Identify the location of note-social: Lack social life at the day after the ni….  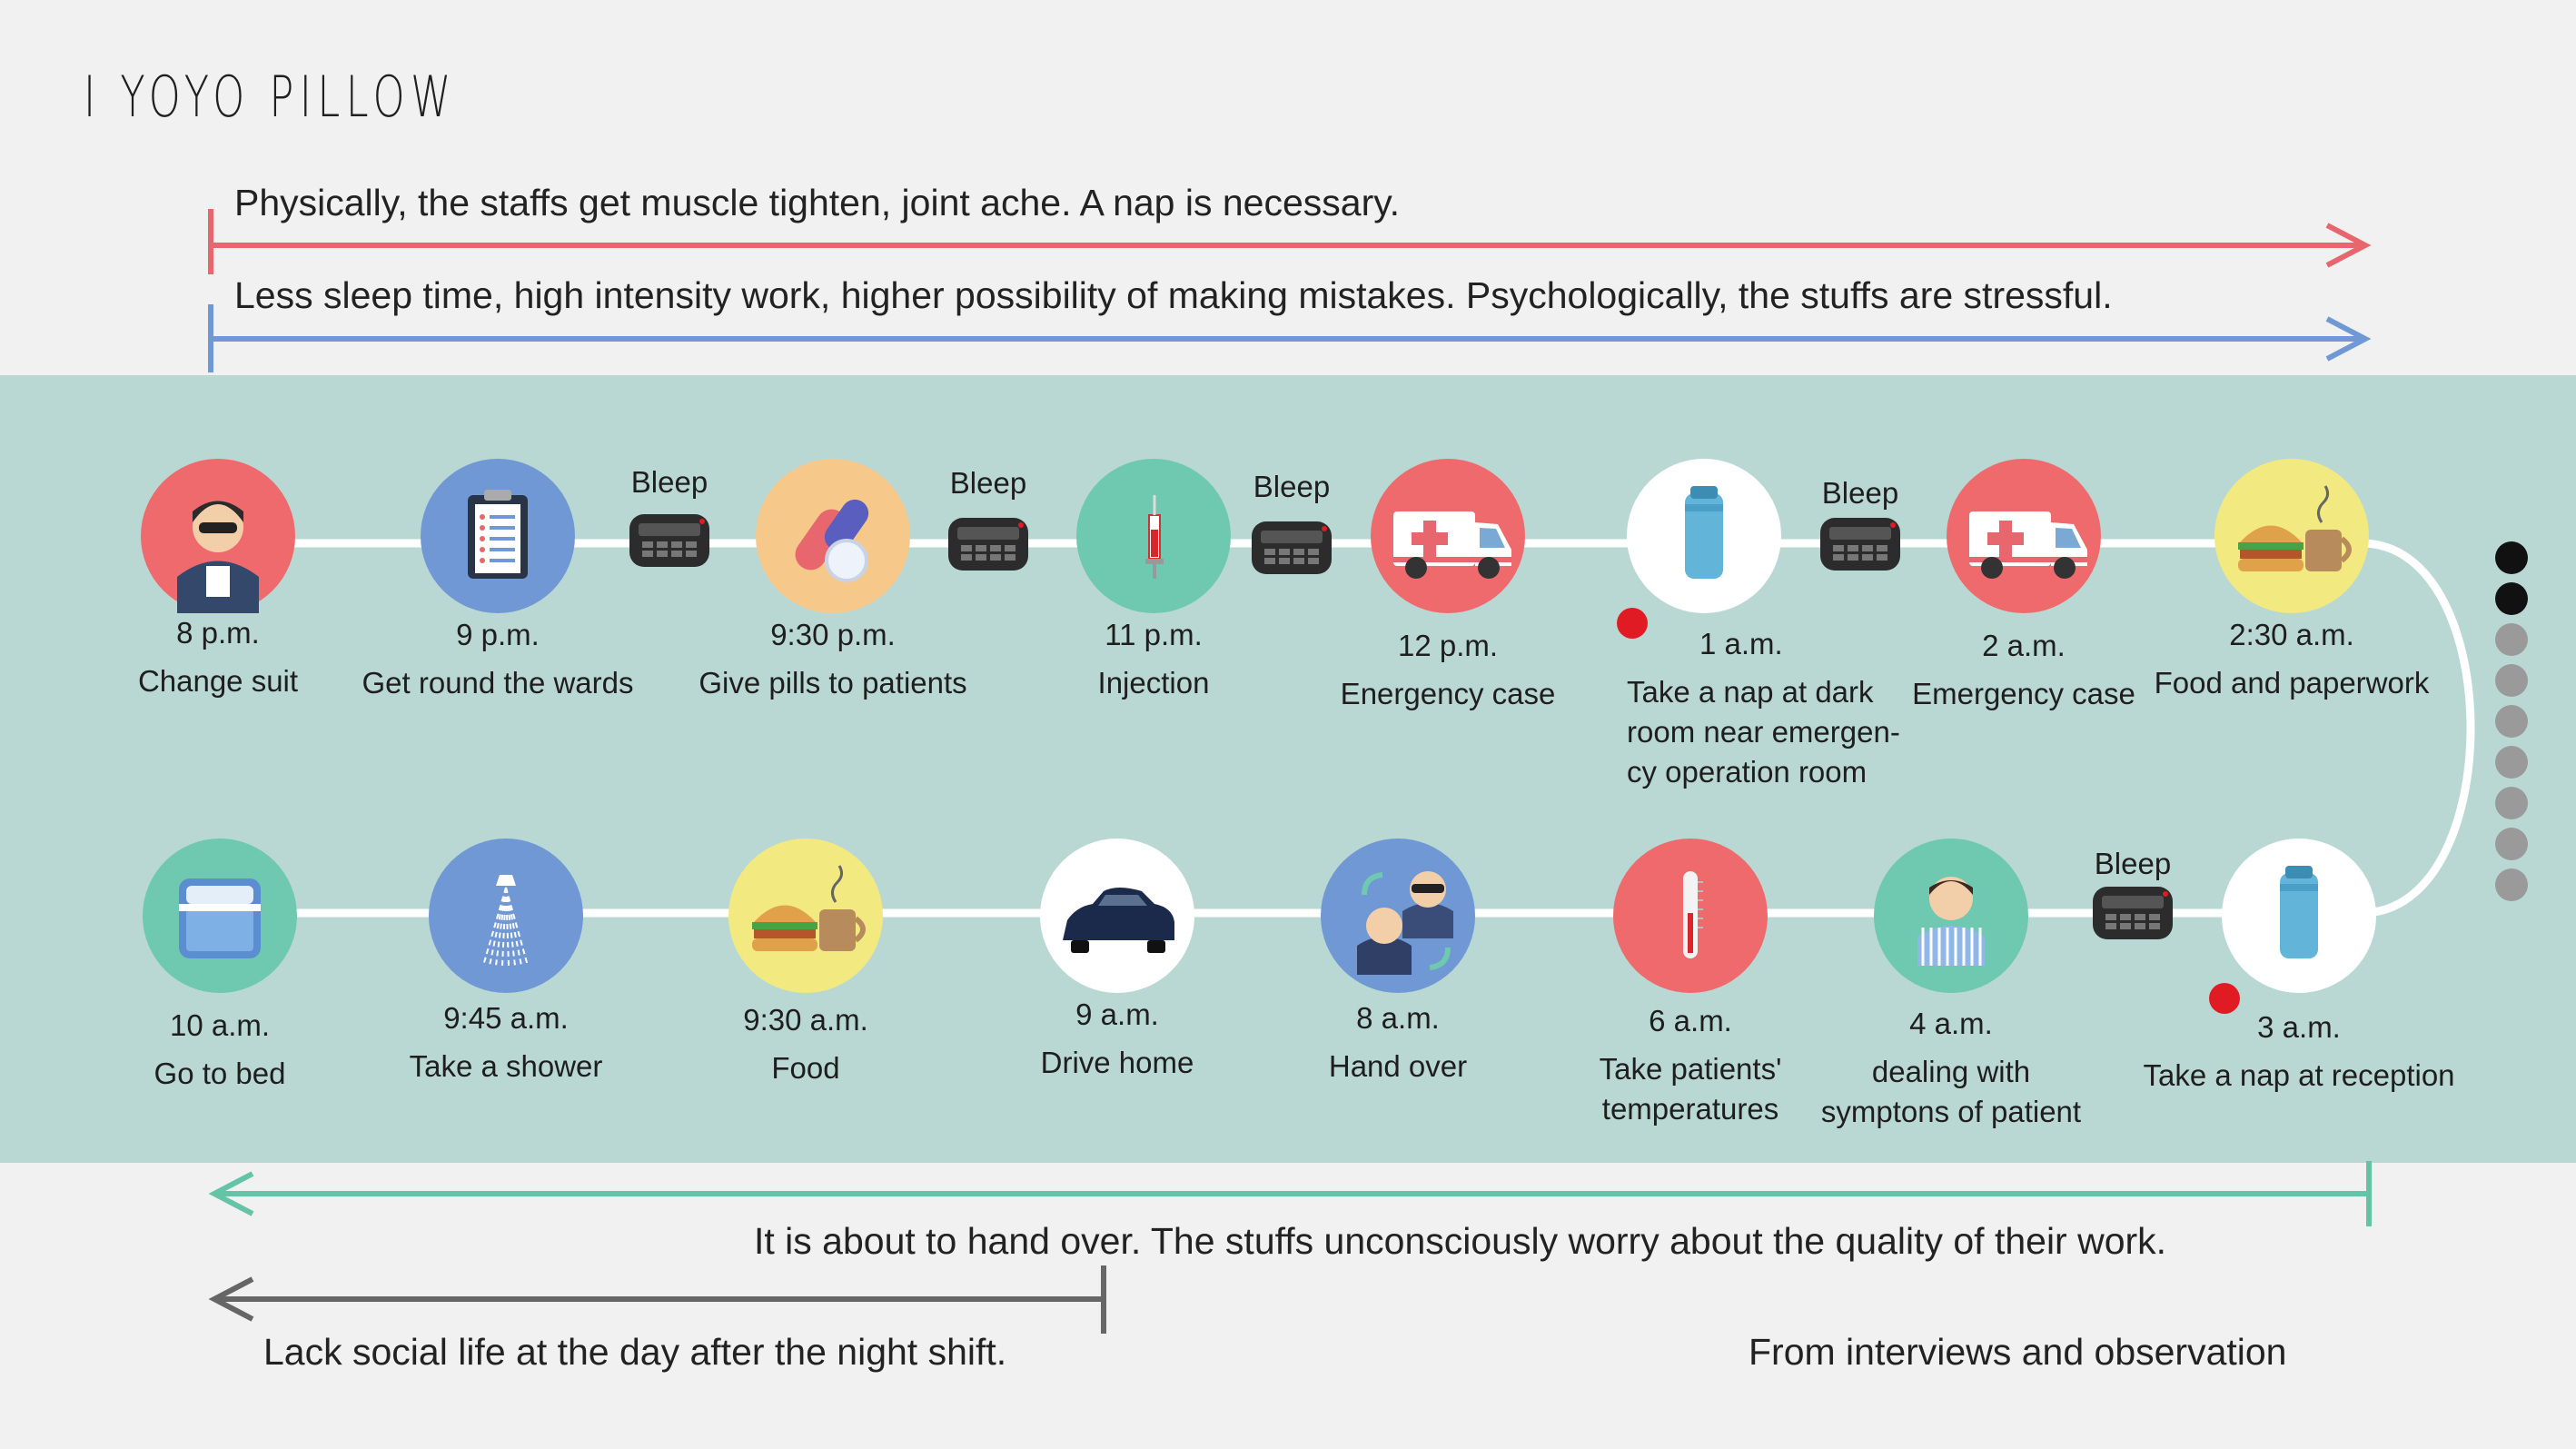
(635, 1352).